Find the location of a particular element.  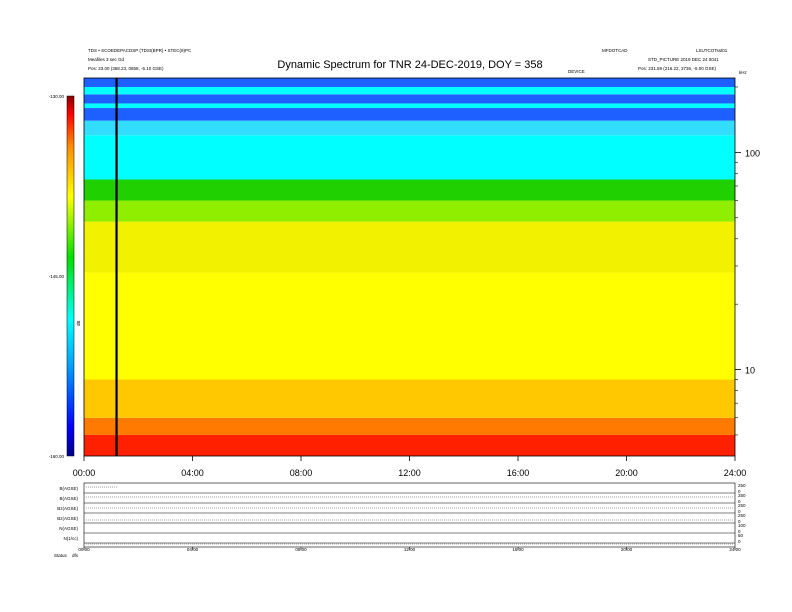

x-tick-label: 12:00 is located at coordinates (409, 473).